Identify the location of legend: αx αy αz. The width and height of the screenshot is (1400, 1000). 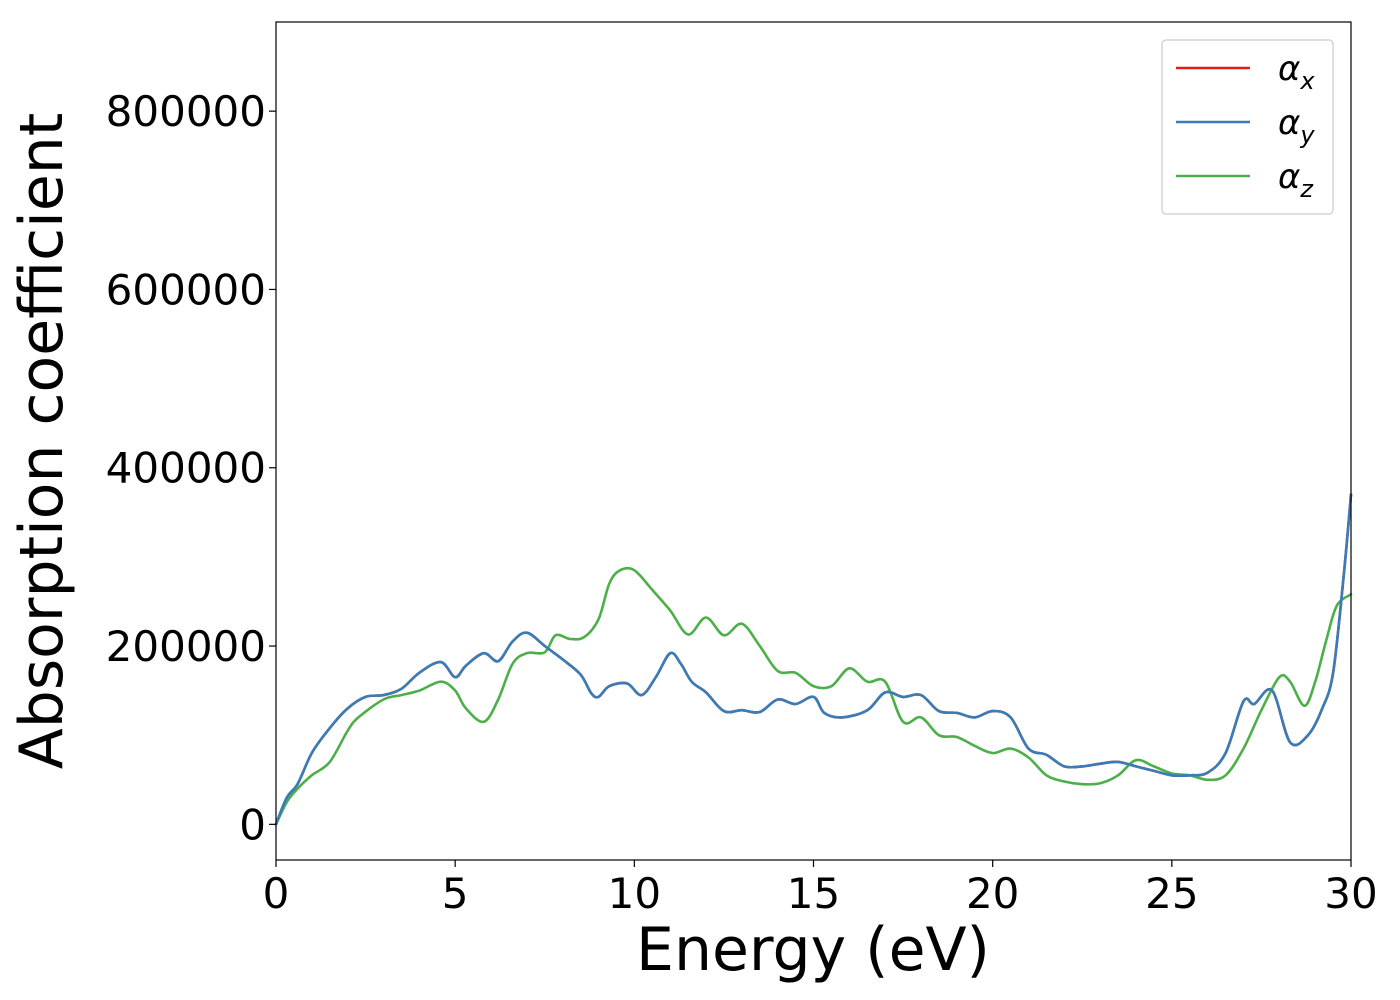
(1247, 127).